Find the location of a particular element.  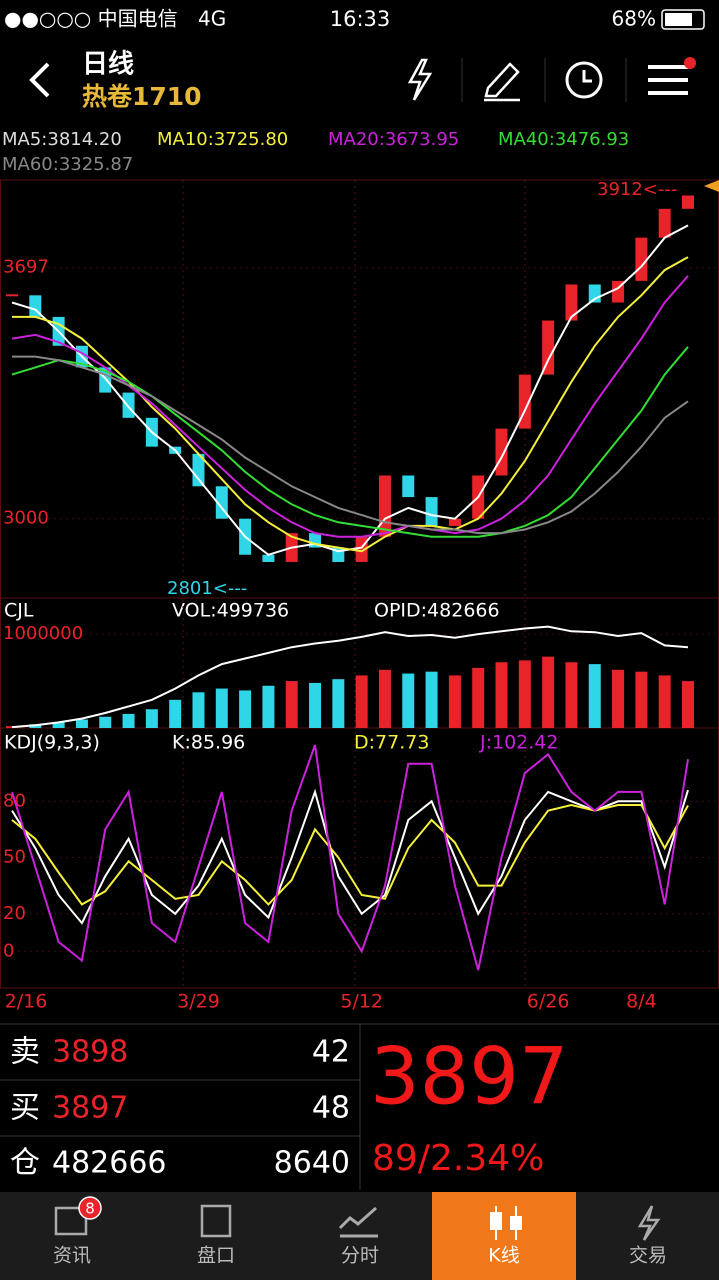

y-tick-label: 20 is located at coordinates (14, 913).